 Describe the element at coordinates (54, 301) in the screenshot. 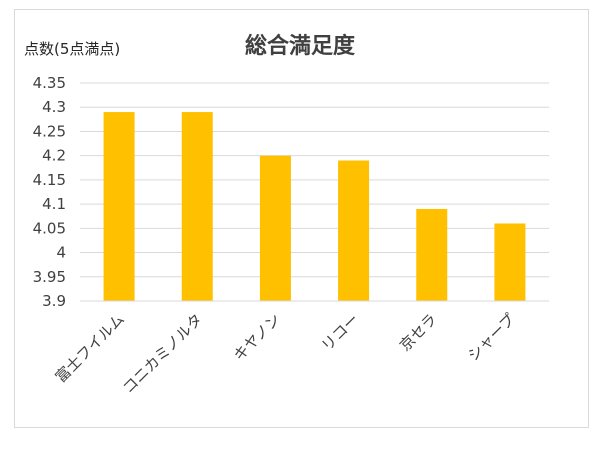

I see `y-tick-label: 3.9` at that location.